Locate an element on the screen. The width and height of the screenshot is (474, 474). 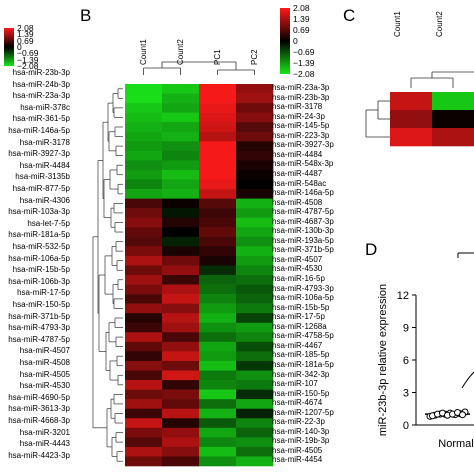
heatmap-row-label: hsa-miR-4787-5p is located at coordinates (303, 212).